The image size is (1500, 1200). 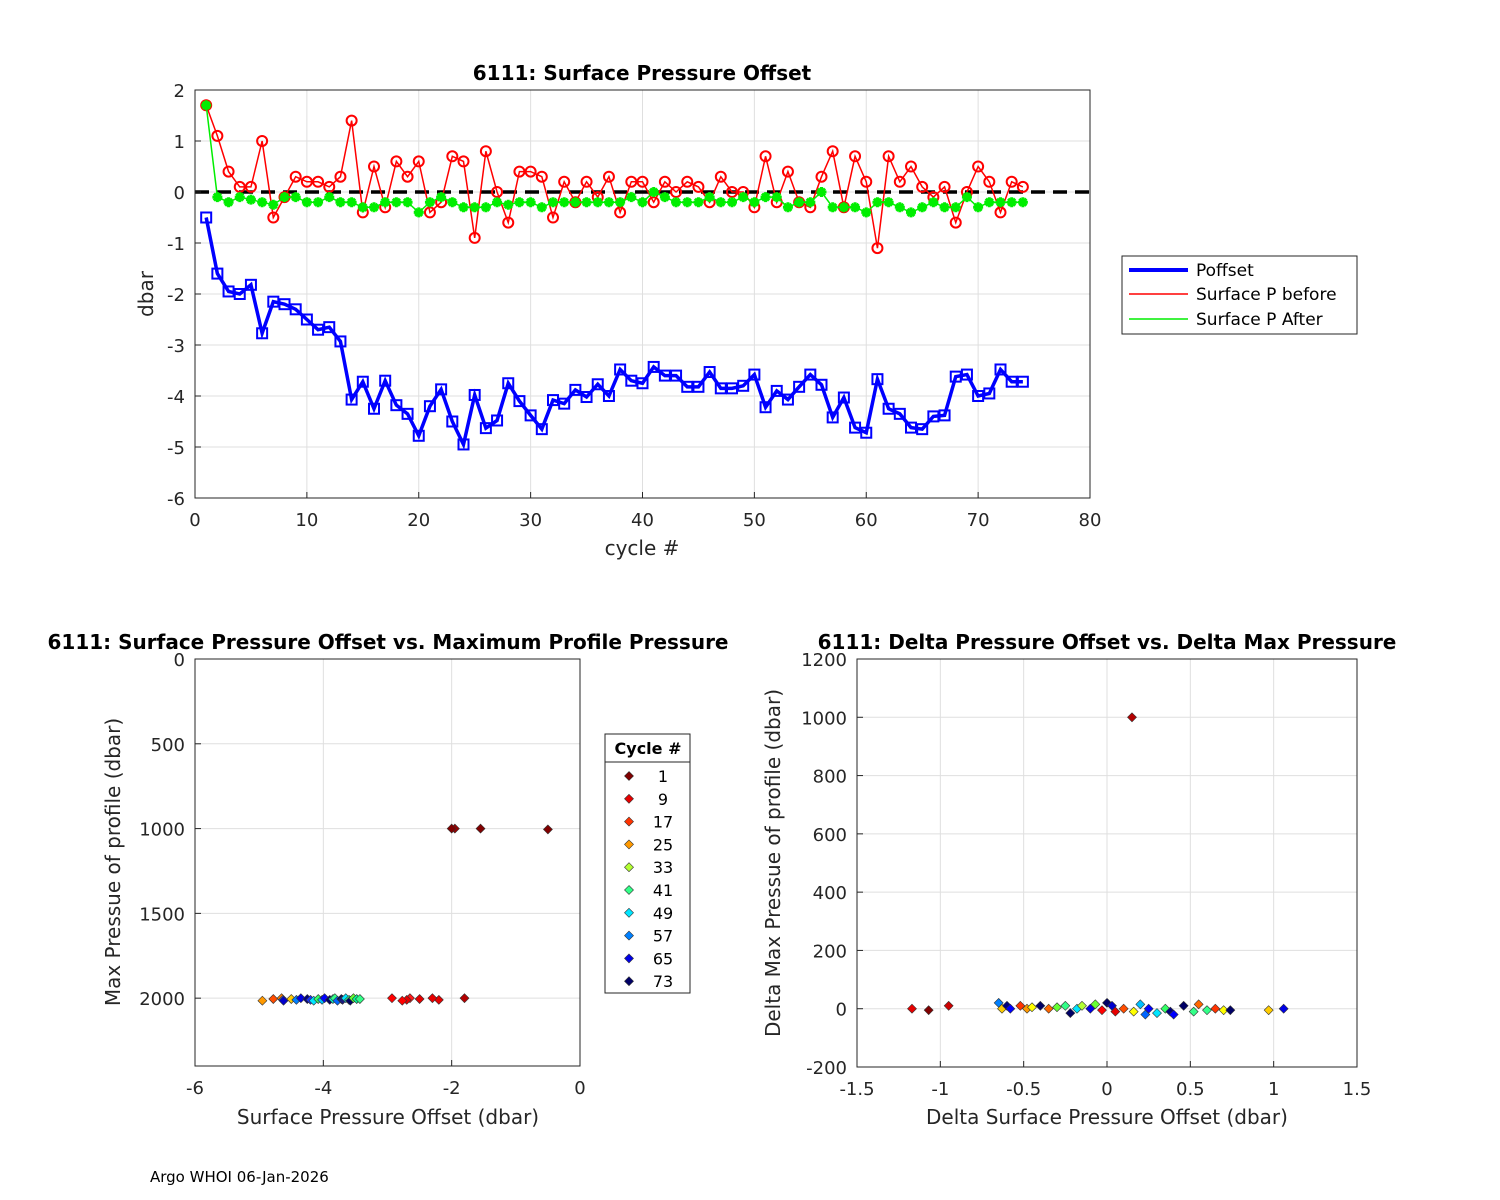 What do you see at coordinates (754, 520) in the screenshot?
I see `x-tick-label: 50` at bounding box center [754, 520].